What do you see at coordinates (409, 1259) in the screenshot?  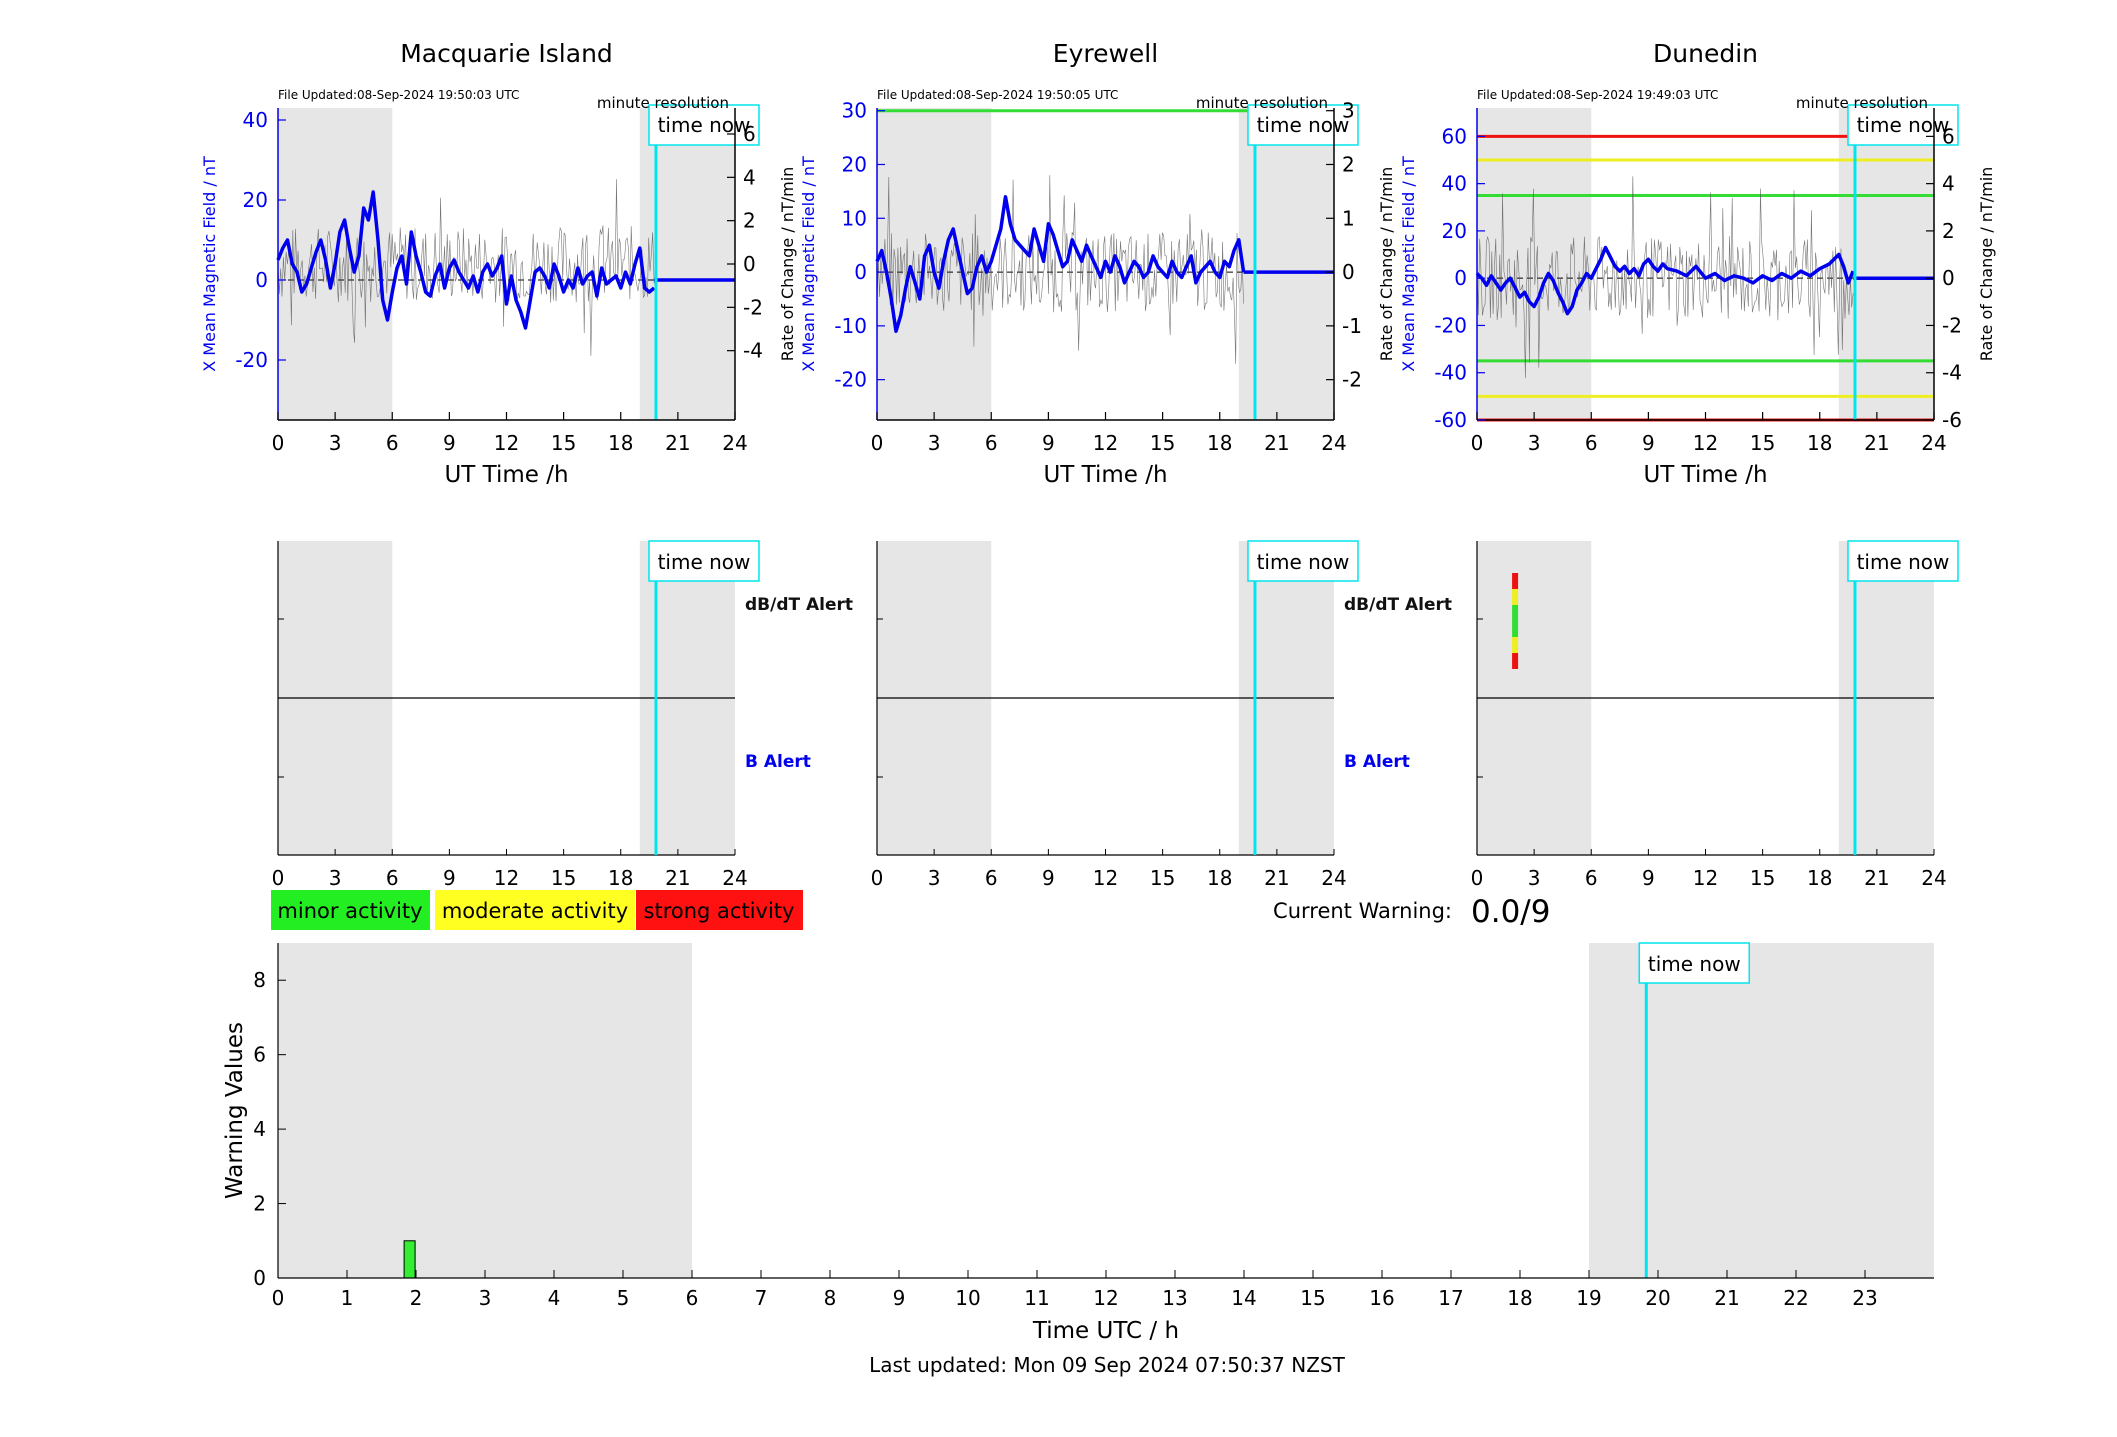 I see `warning-bar` at bounding box center [409, 1259].